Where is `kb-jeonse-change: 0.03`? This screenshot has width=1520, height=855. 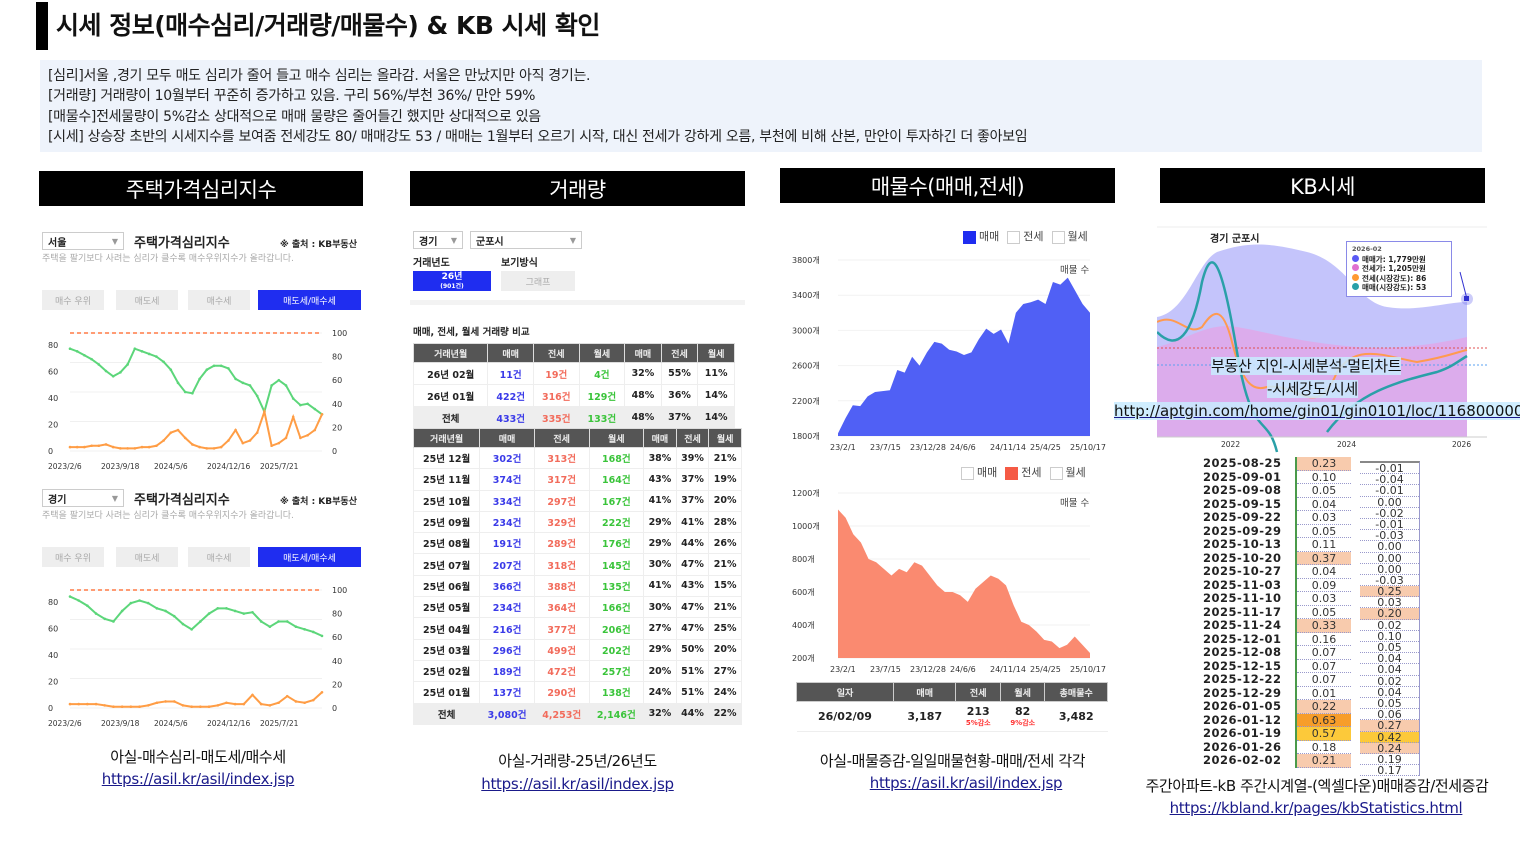
kb-jeonse-change: 0.03 is located at coordinates (1389, 602).